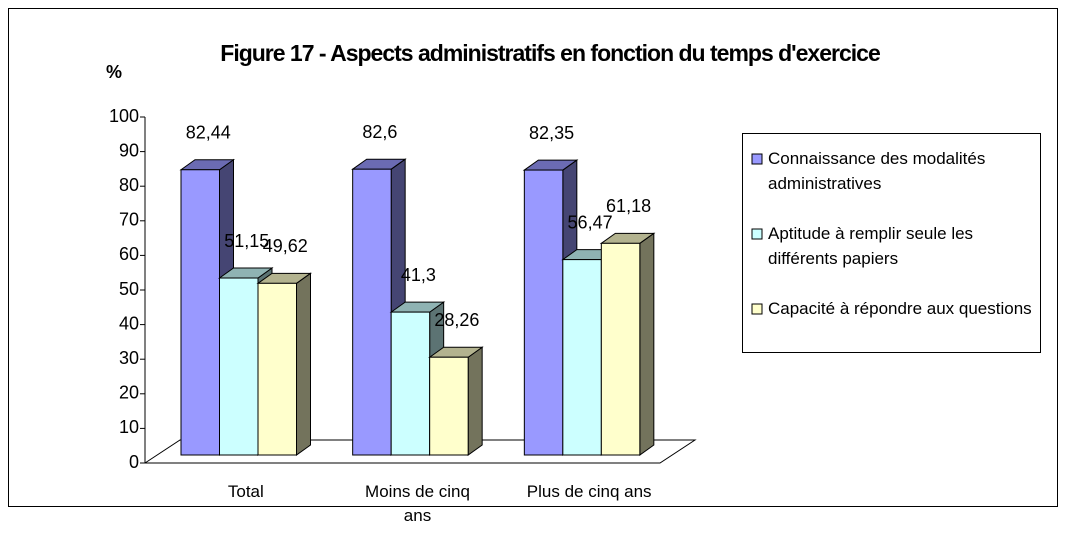 This screenshot has width=1066, height=538. Describe the element at coordinates (124, 116) in the screenshot. I see `y-tick-label: 100` at that location.